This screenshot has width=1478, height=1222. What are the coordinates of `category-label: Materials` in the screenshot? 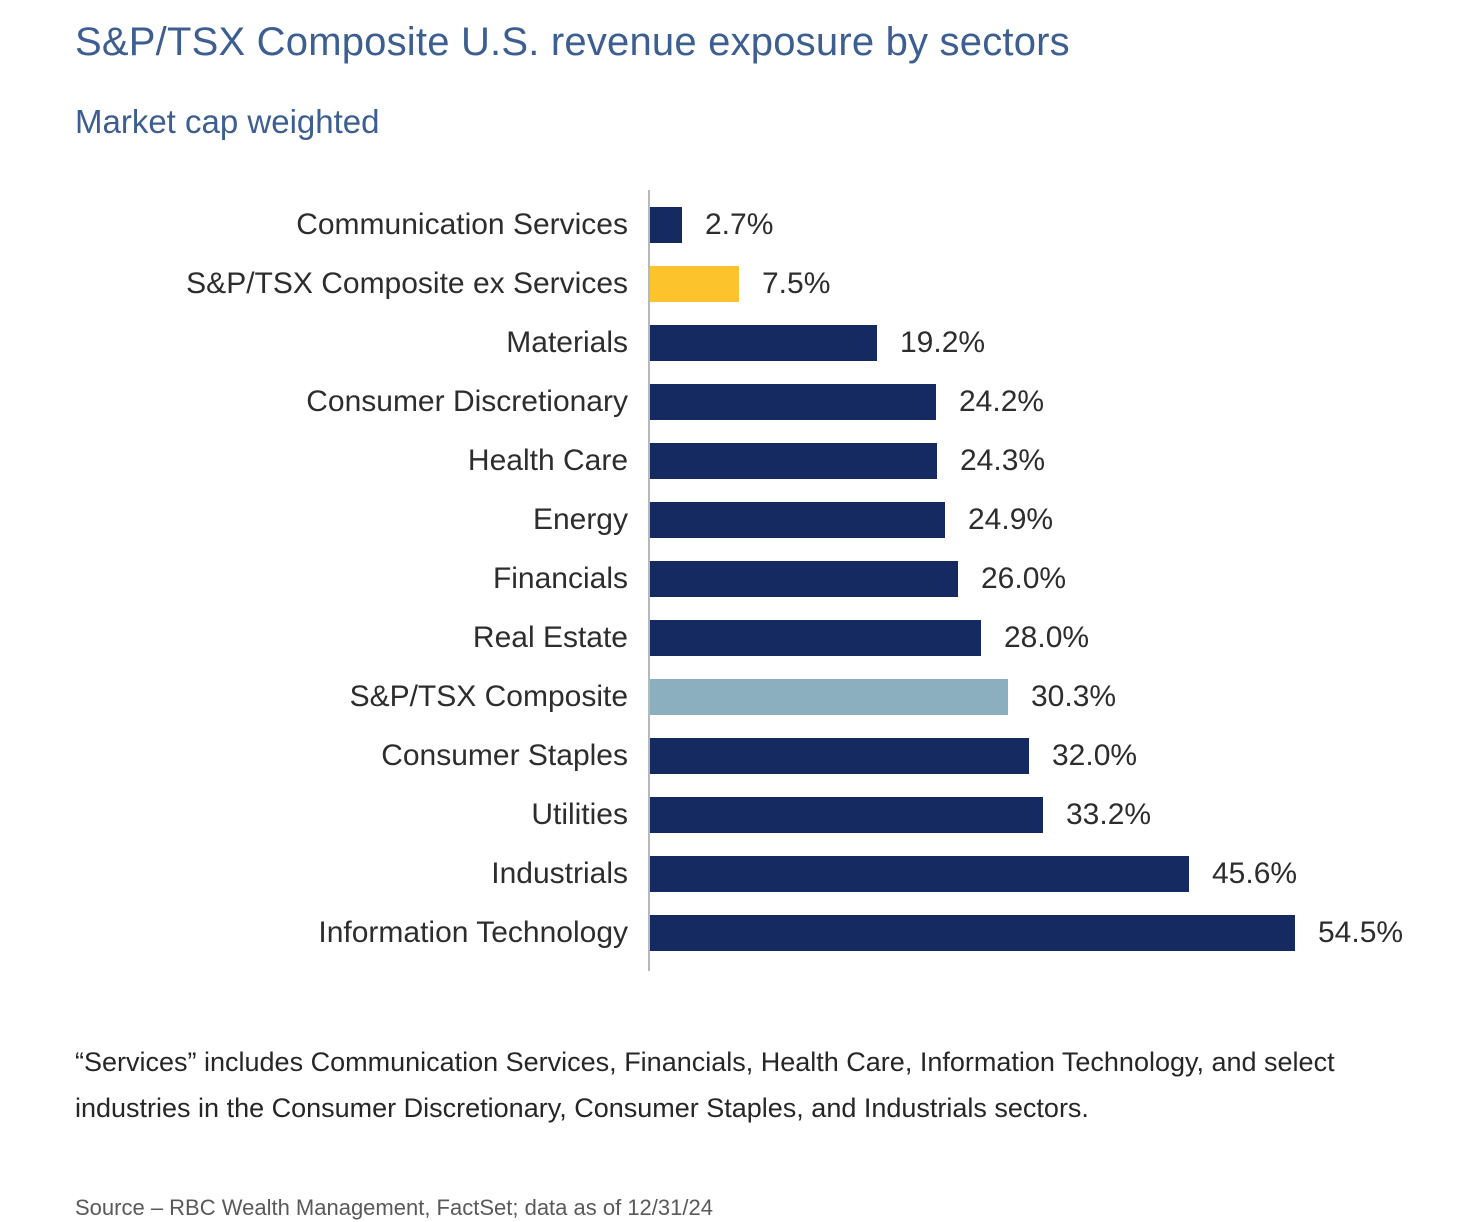 It's located at (567, 343).